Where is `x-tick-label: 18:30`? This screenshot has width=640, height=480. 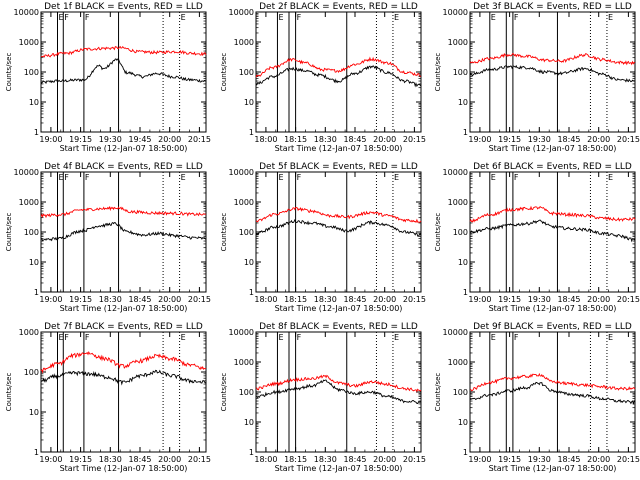
x-tick-label: 18:30 is located at coordinates (325, 299).